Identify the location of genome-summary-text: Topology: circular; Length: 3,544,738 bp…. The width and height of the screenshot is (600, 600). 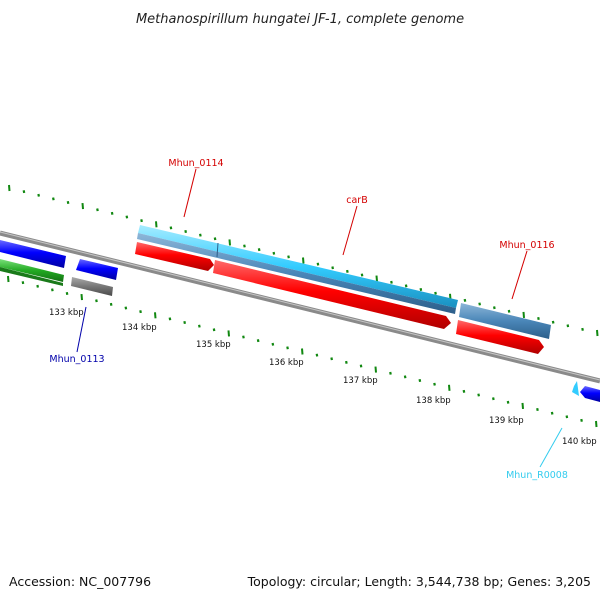
(419, 581).